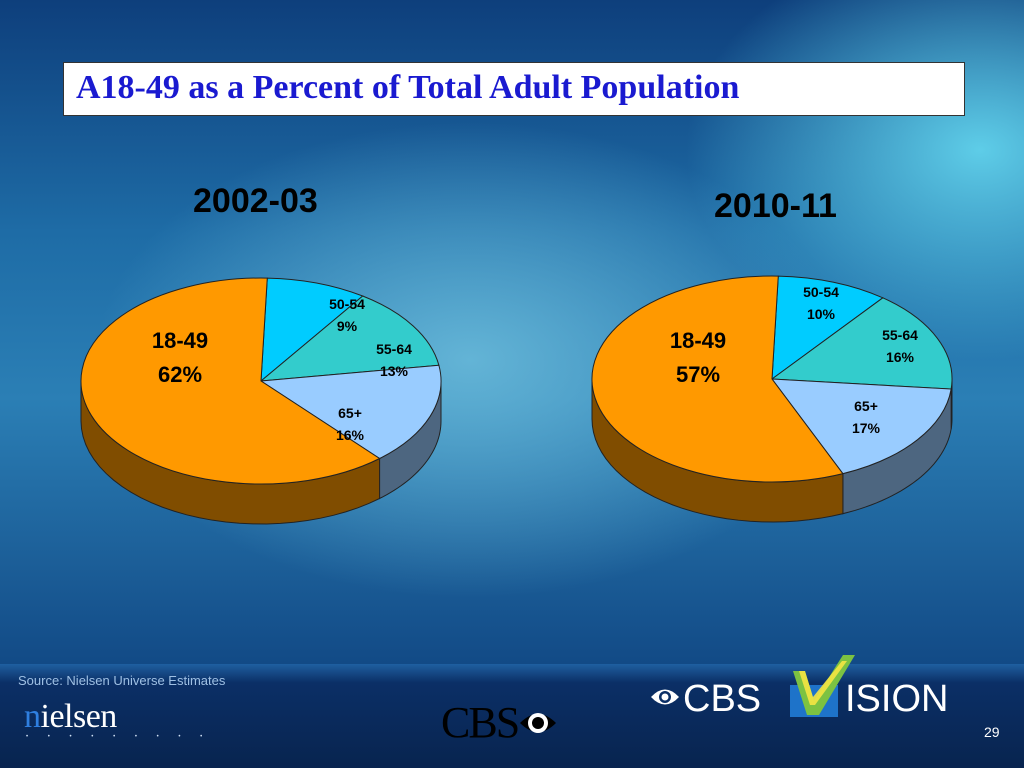 Image resolution: width=1024 pixels, height=768 pixels. I want to click on cbs-logo: CBS, so click(499, 722).